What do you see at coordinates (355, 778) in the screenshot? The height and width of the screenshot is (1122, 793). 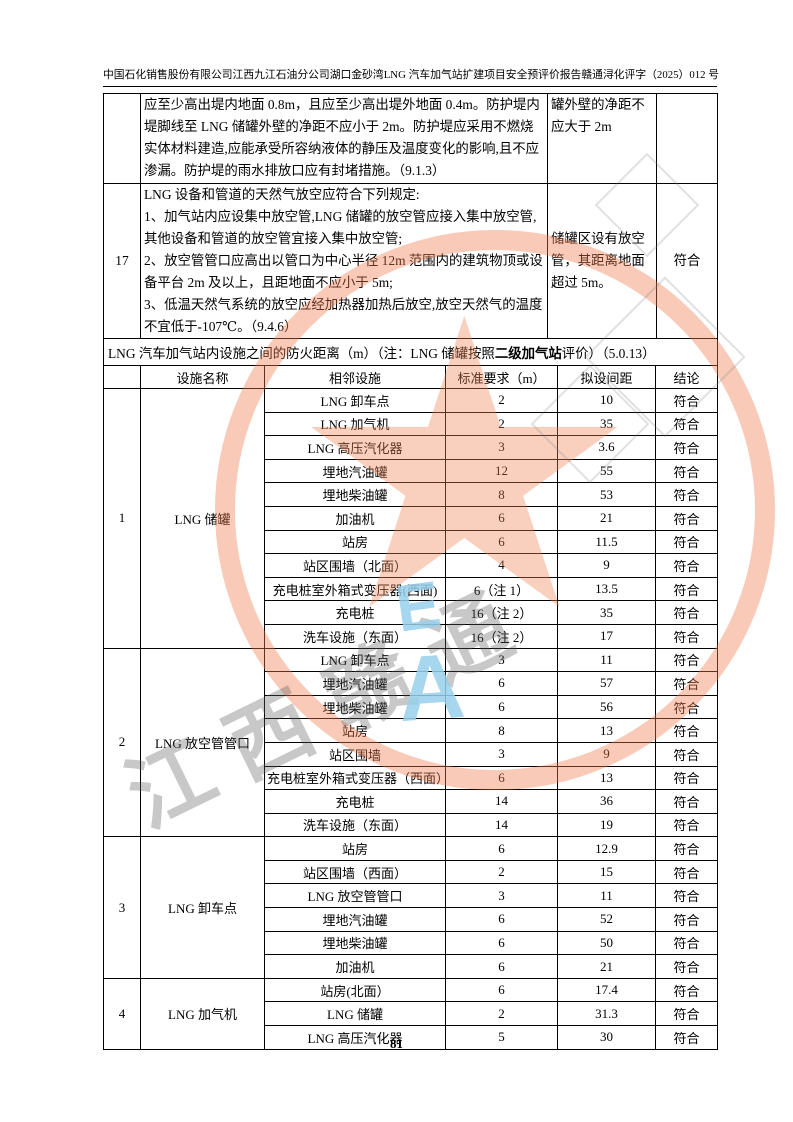 I see `adjacent-facility-cell: 充电桩室外箱式变压器（西面）` at bounding box center [355, 778].